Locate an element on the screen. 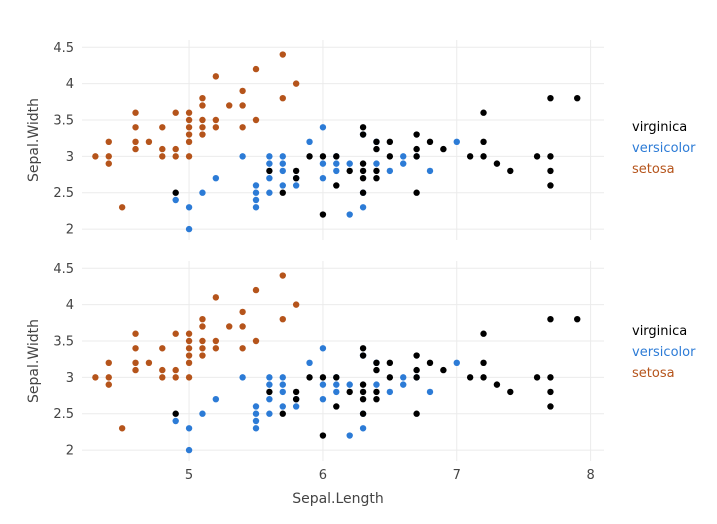 This screenshot has width=717, height=524. legend-entry-versicolor: versicolor is located at coordinates (664, 352).